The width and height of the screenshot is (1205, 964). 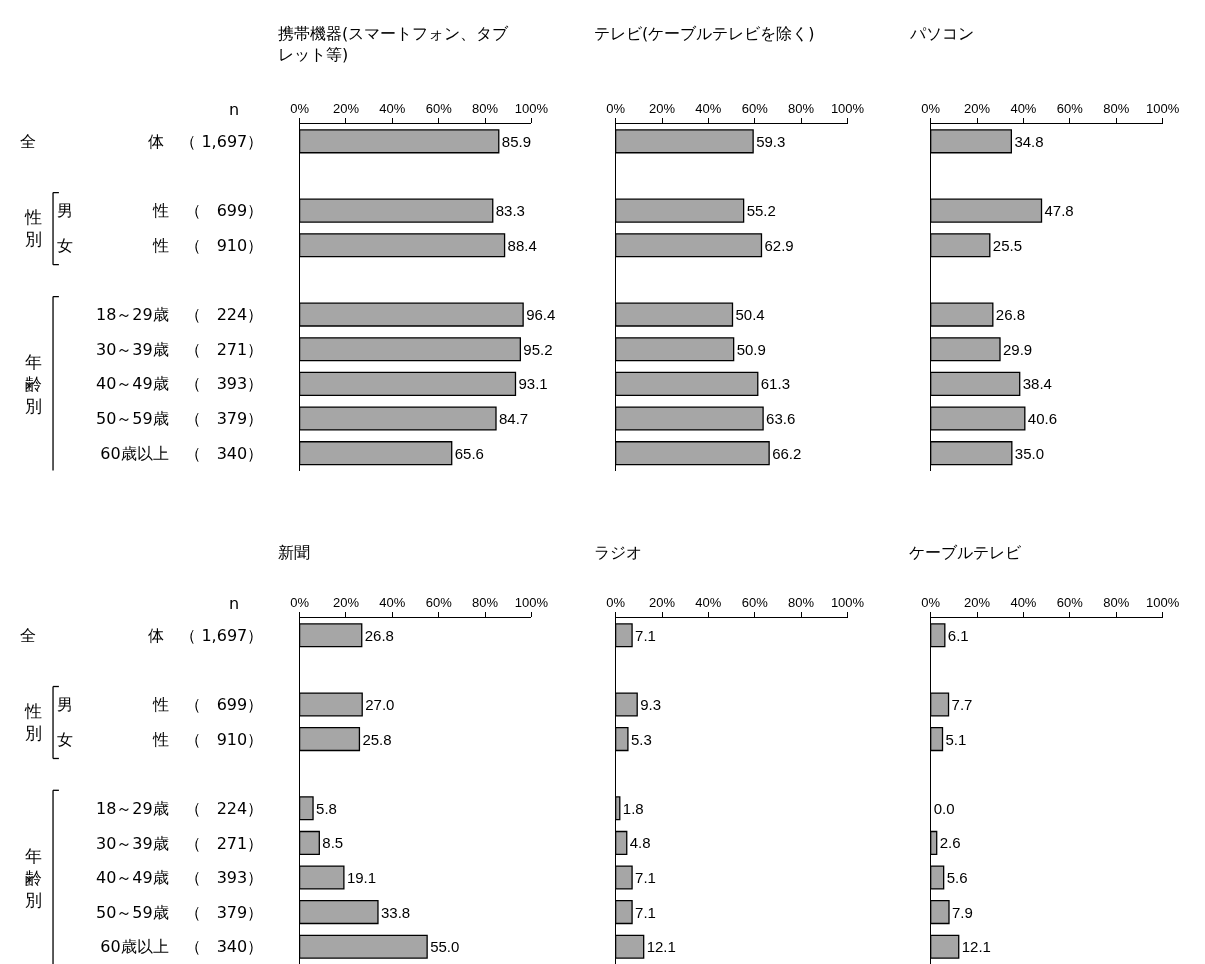 What do you see at coordinates (522, 245) in the screenshot?
I see `data-label: 88.4` at bounding box center [522, 245].